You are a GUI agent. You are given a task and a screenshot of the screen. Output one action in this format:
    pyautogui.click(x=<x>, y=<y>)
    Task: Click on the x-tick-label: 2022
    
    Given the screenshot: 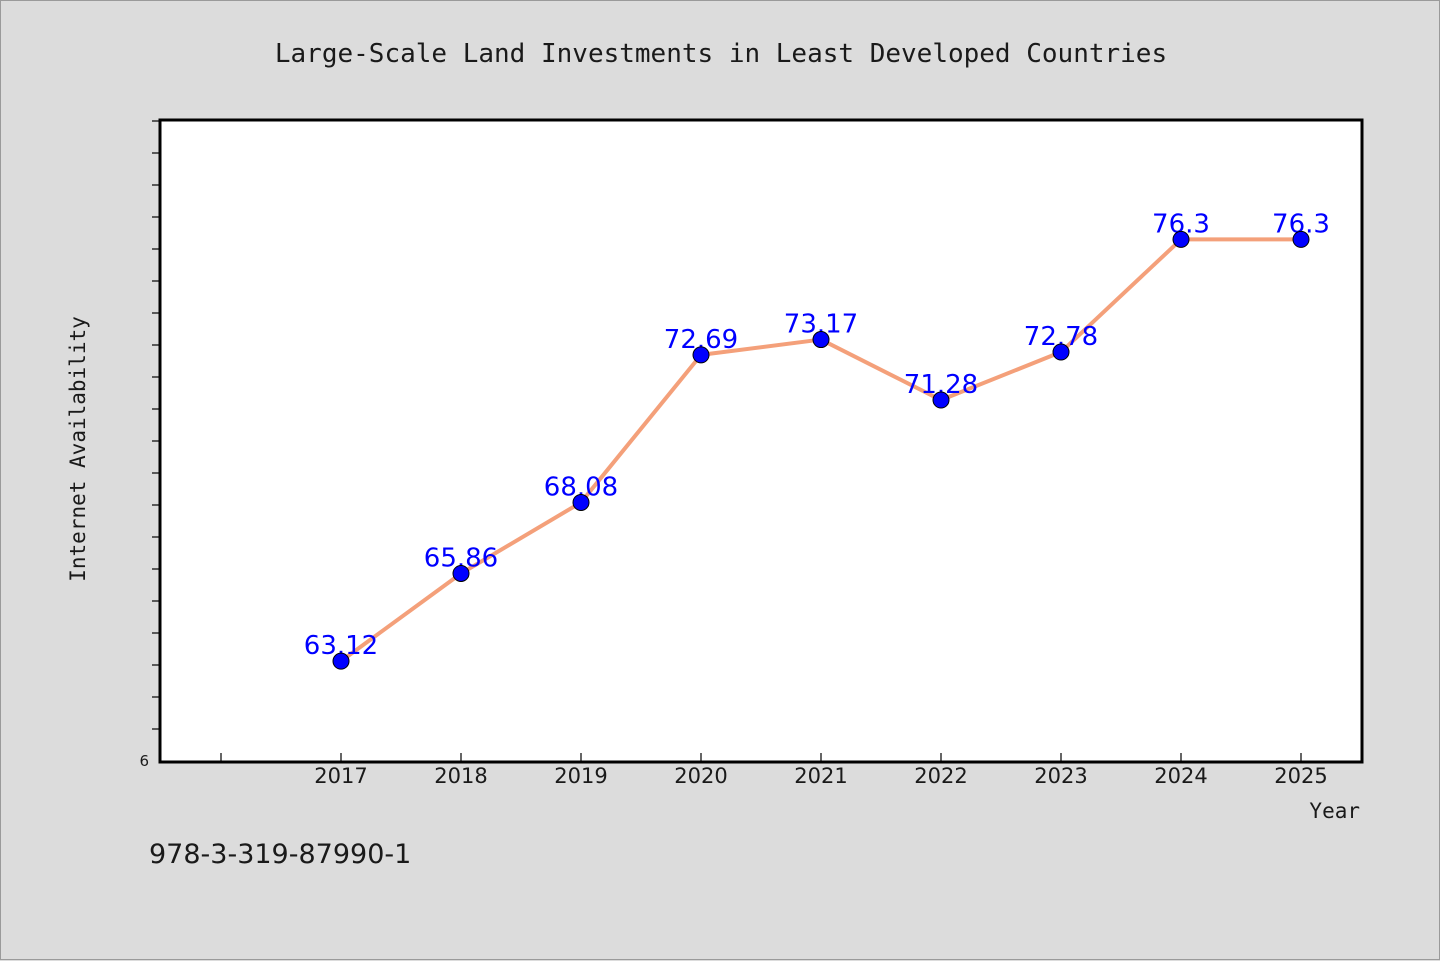 What is the action you would take?
    pyautogui.click(x=940, y=776)
    